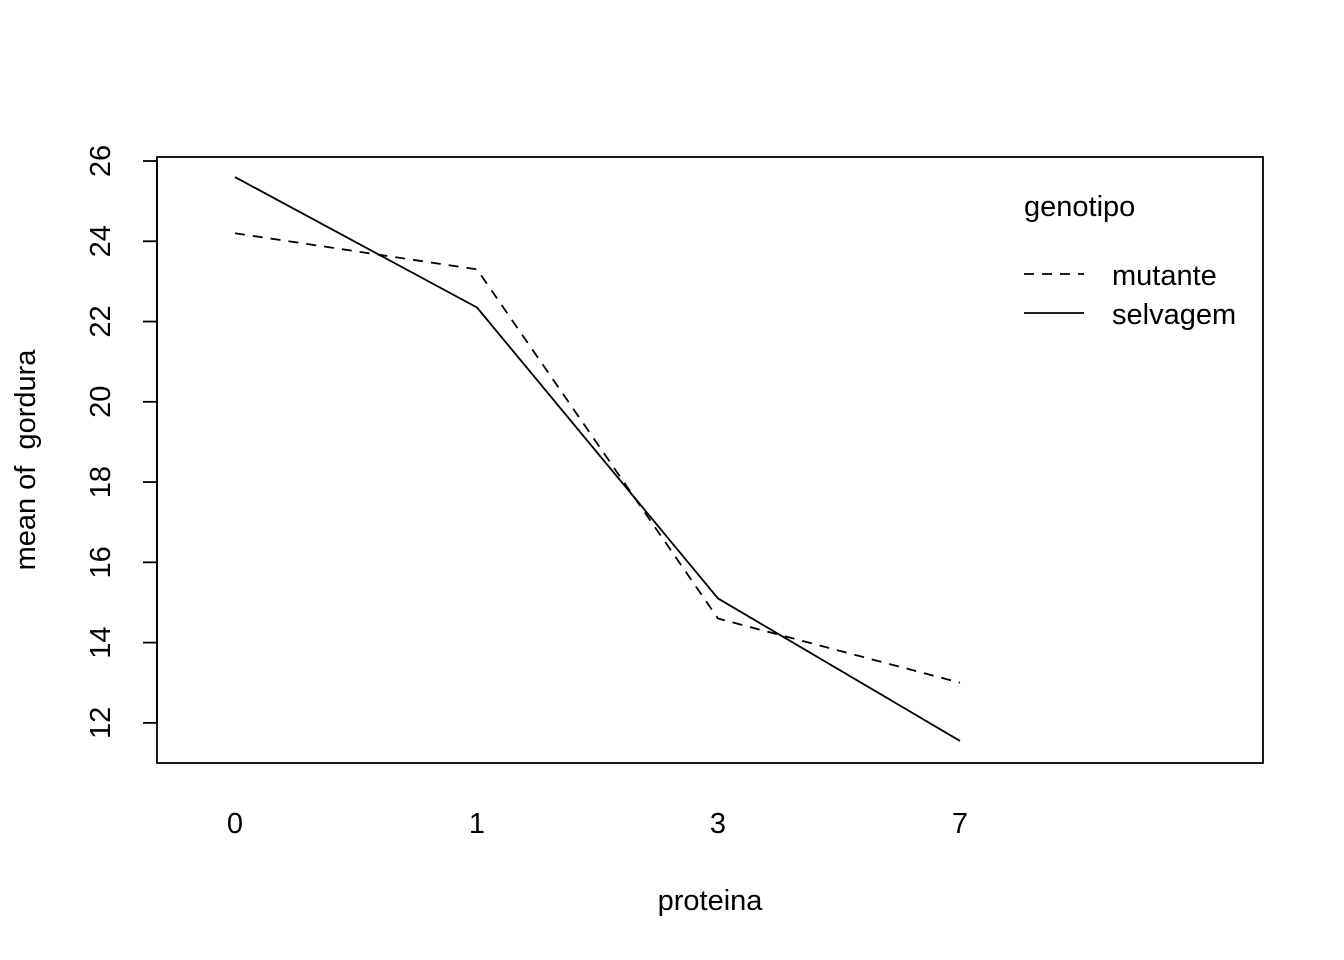 The image size is (1344, 960). What do you see at coordinates (235, 824) in the screenshot?
I see `x-tick-label-0: 0` at bounding box center [235, 824].